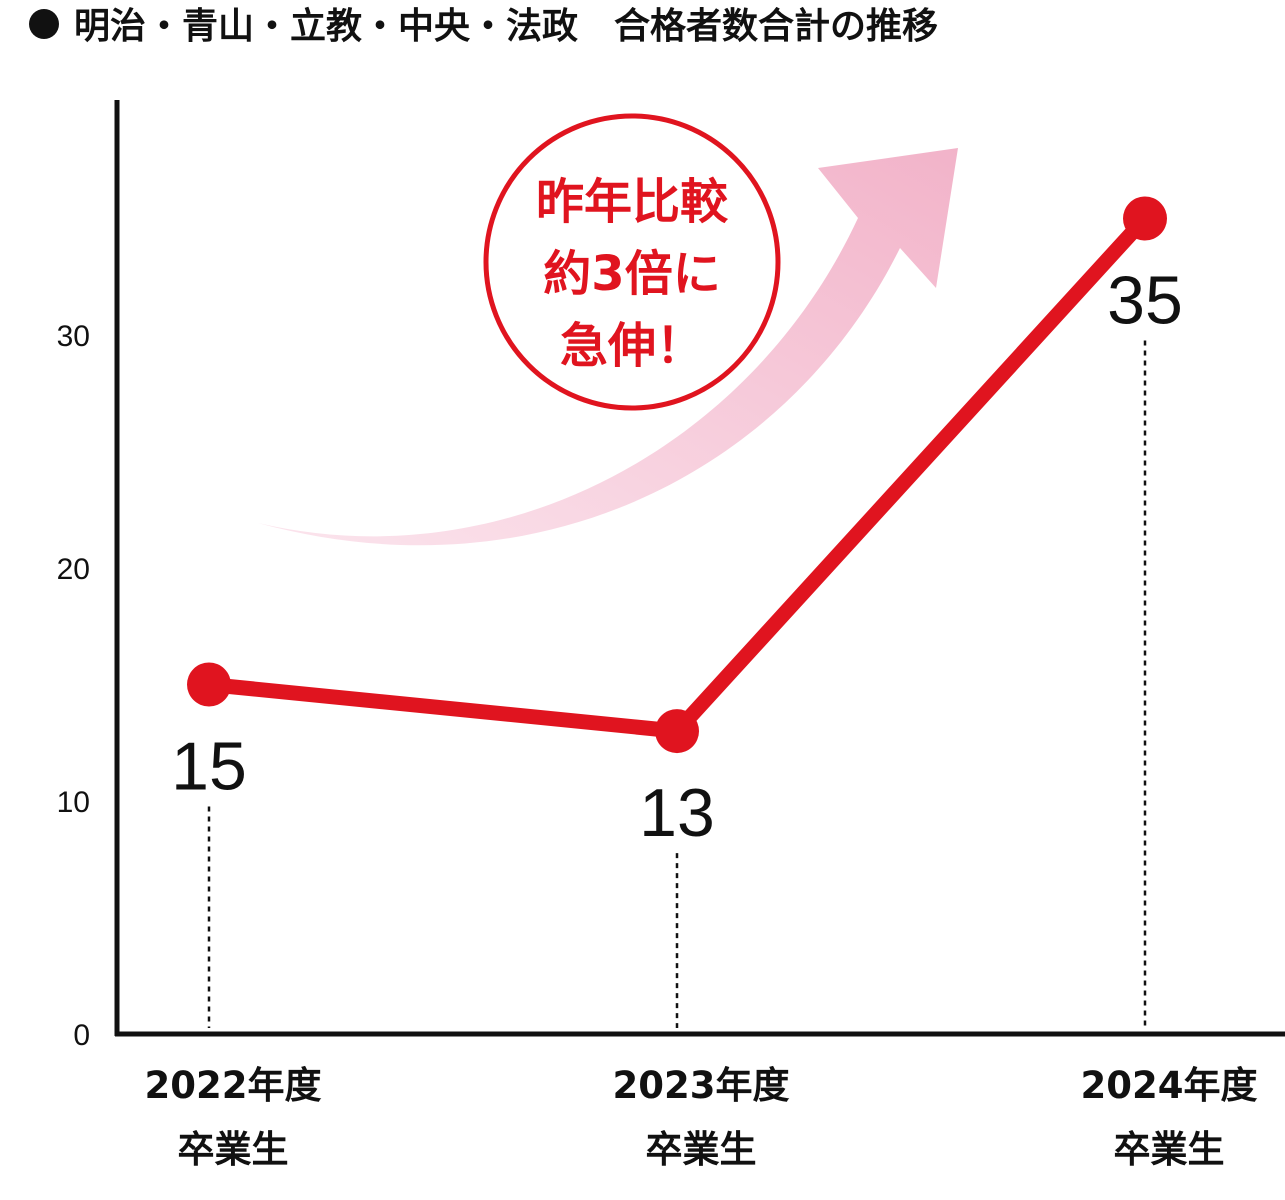 Image resolution: width=1285 pixels, height=1200 pixels. Describe the element at coordinates (73, 336) in the screenshot. I see `y-tick-label: 30` at that location.